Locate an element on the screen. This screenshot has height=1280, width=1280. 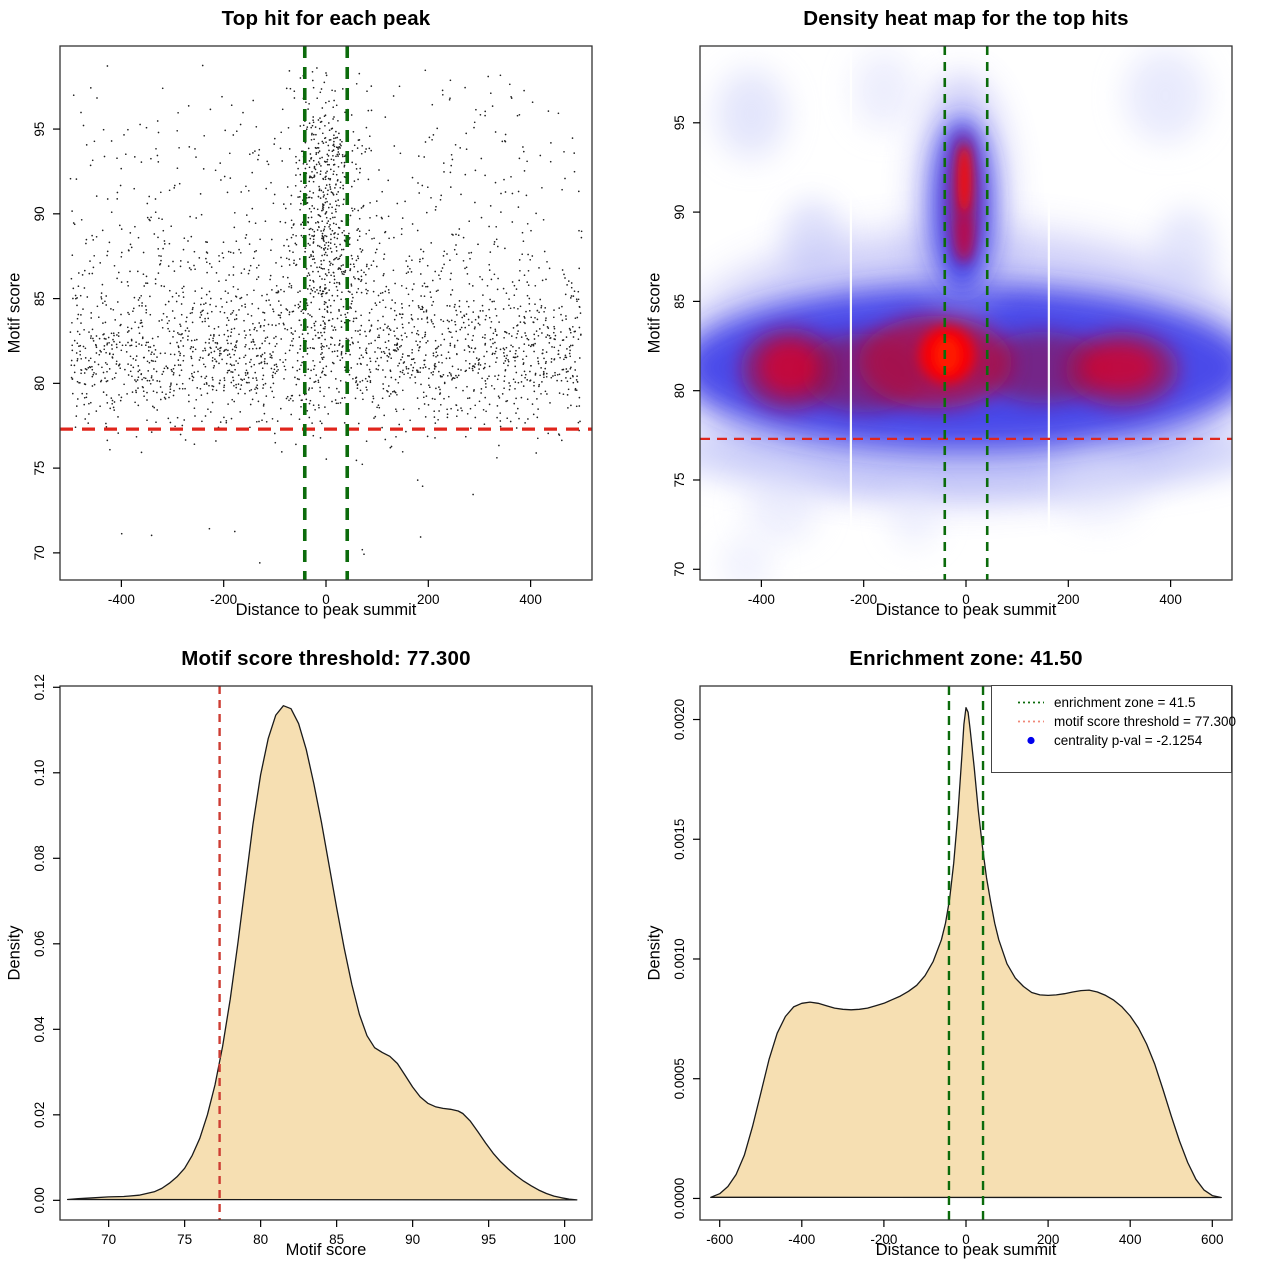
panel-title: Density heat map for the top hits is located at coordinates (966, 18).